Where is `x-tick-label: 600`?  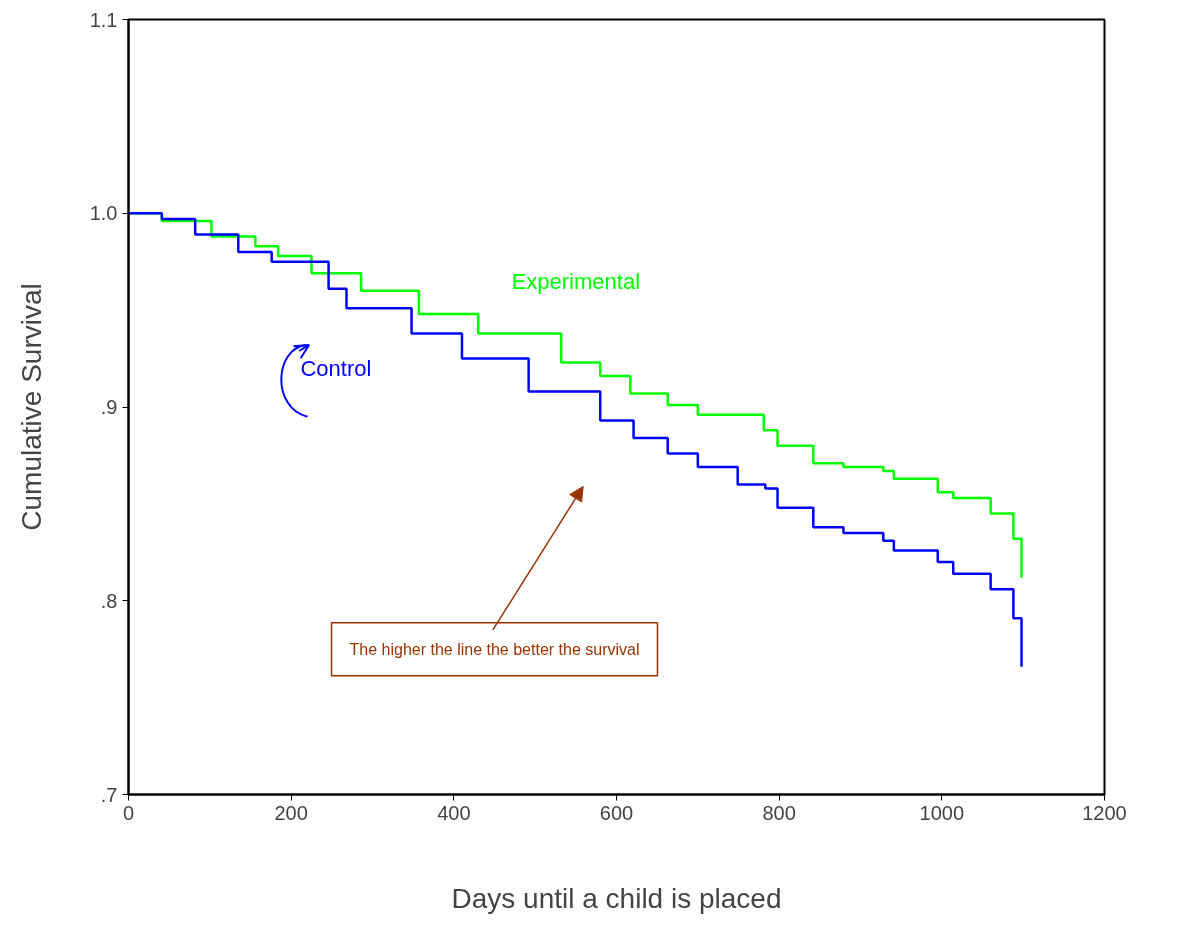 x-tick-label: 600 is located at coordinates (616, 812).